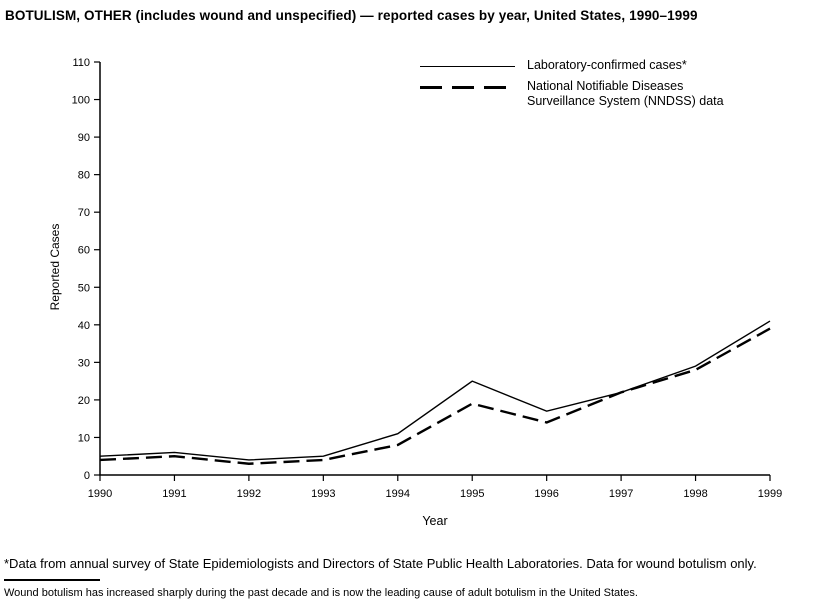 The height and width of the screenshot is (607, 829). I want to click on legend-item-lab-confirmed: Laboratory-confirmed cases*, so click(576, 66).